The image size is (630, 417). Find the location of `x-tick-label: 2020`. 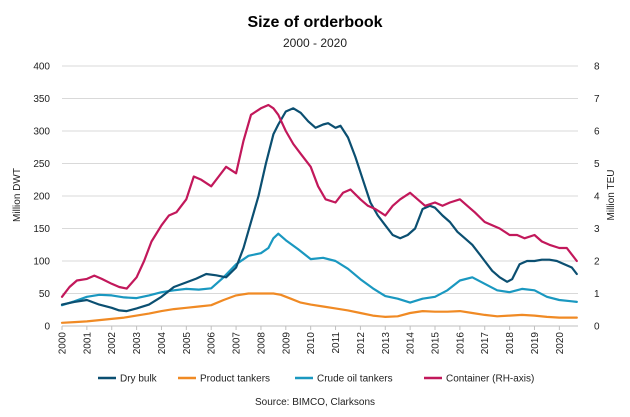

x-tick-label: 2020 is located at coordinates (560, 343).